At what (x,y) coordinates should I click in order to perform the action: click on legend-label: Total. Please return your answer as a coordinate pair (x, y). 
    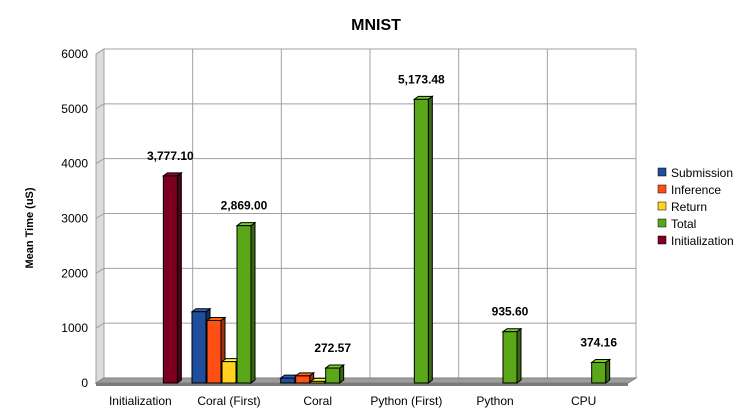
    Looking at the image, I should click on (683, 224).